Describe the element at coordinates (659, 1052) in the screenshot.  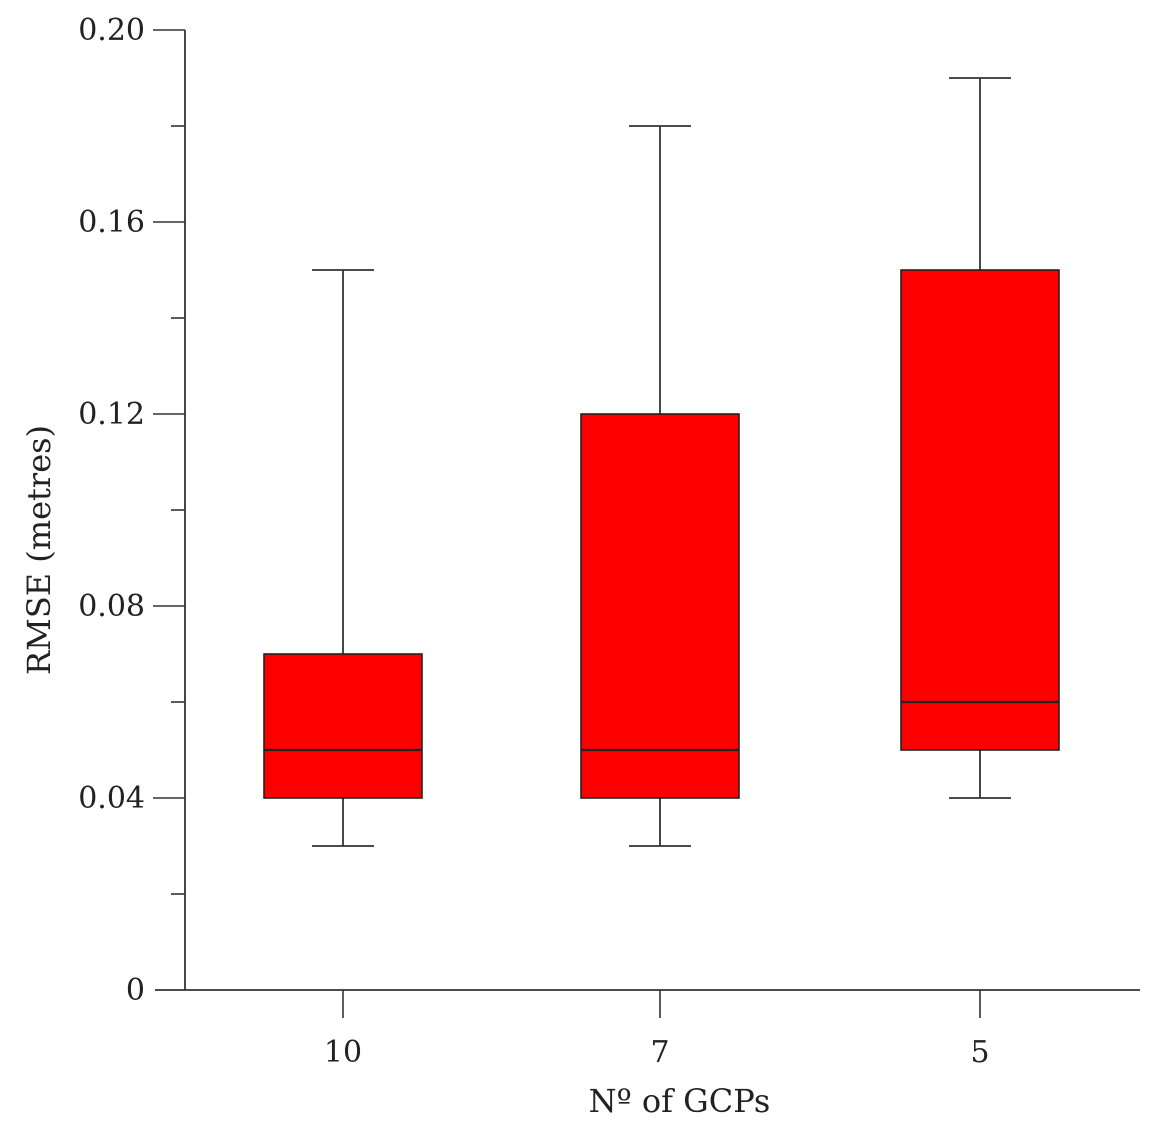
I see `x-tick-label: 7` at that location.